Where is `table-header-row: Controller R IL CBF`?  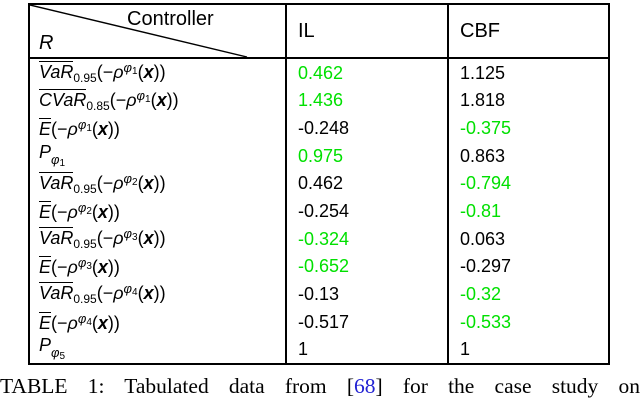
table-header-row: Controller R IL CBF is located at coordinates (319, 32).